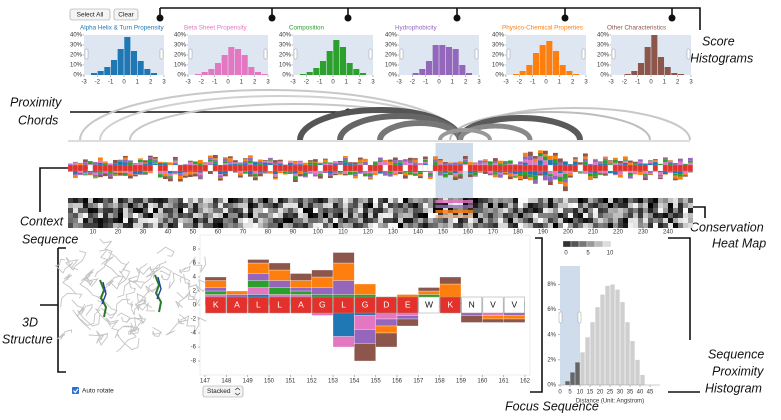  I want to click on histogram-title: Alpha Helix & Turn Propensity, so click(122, 28).